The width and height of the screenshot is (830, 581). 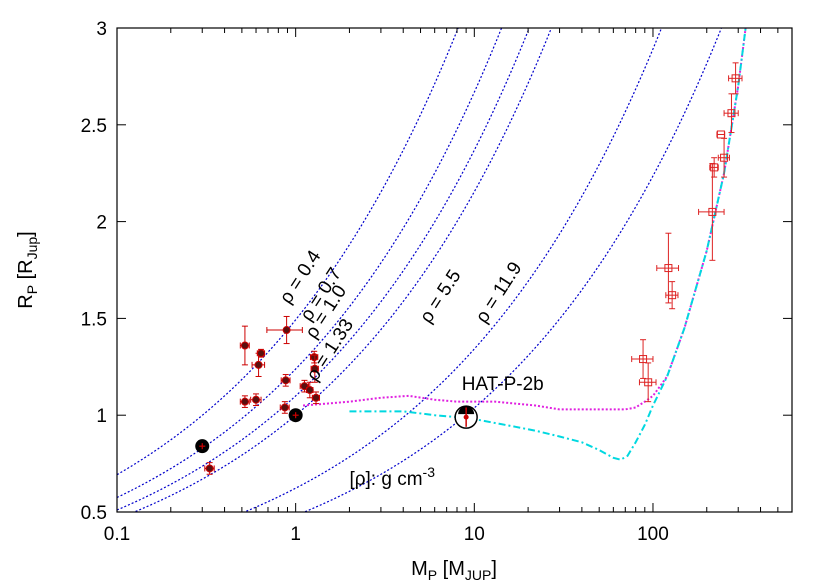 What do you see at coordinates (101, 223) in the screenshot?
I see `y-tick-label: 2` at bounding box center [101, 223].